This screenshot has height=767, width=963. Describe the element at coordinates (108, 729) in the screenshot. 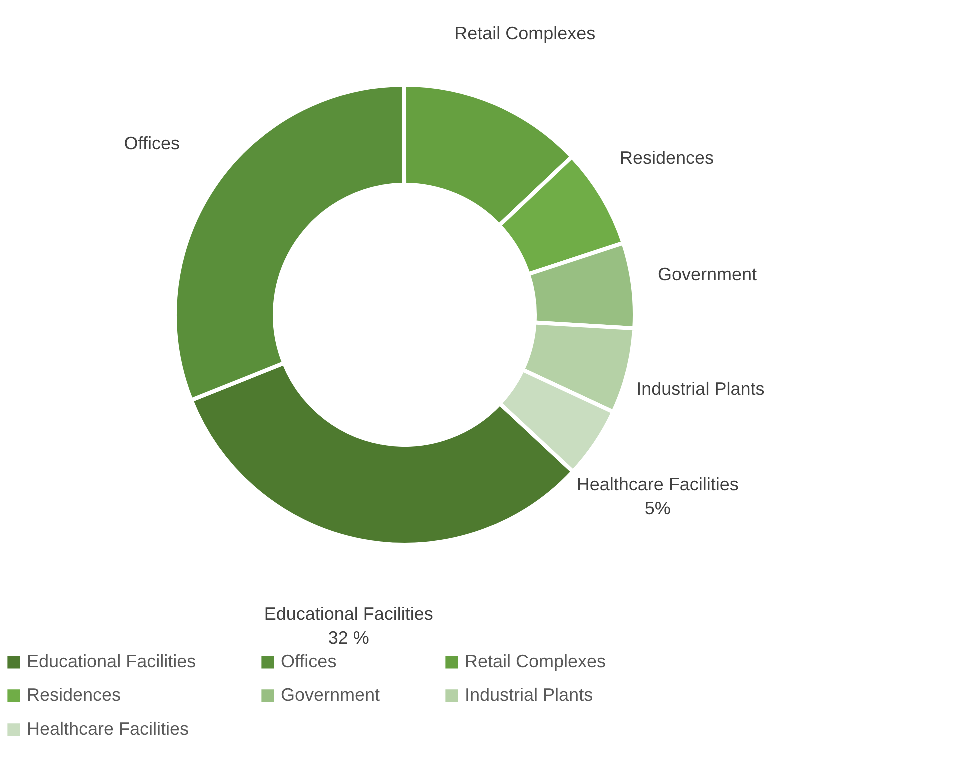

I see `legend-label: Healthcare Facilities` at that location.